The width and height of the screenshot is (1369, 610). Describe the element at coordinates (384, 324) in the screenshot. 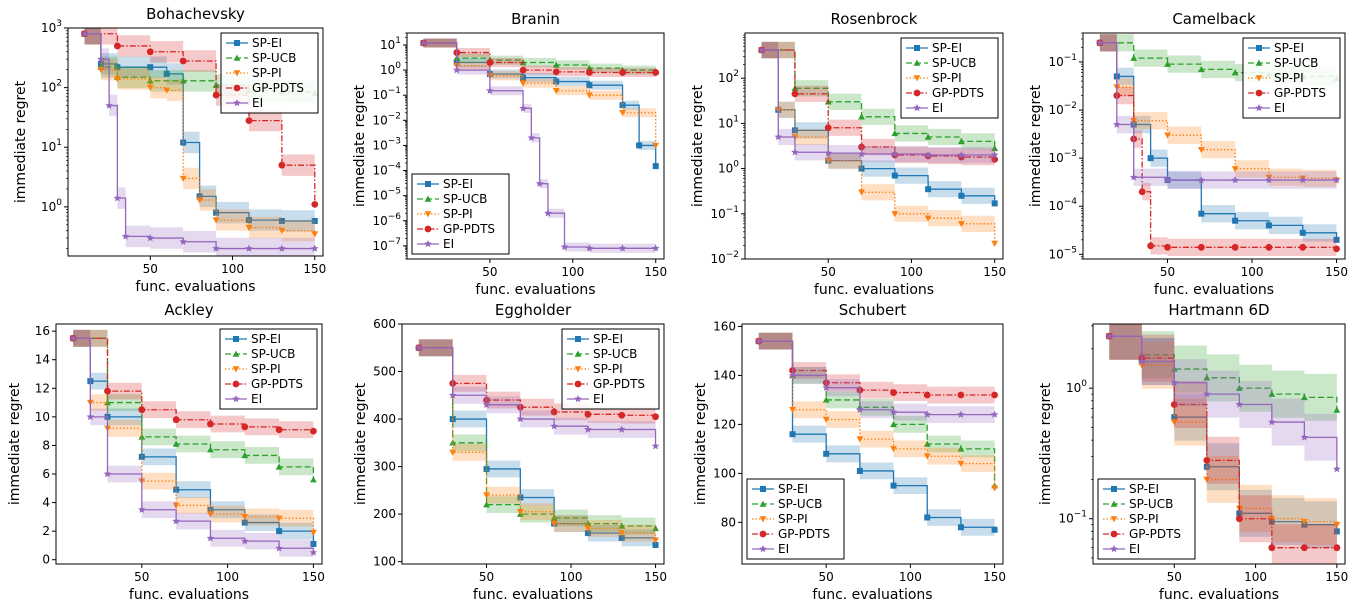

I see `y-tick-label: 600` at that location.